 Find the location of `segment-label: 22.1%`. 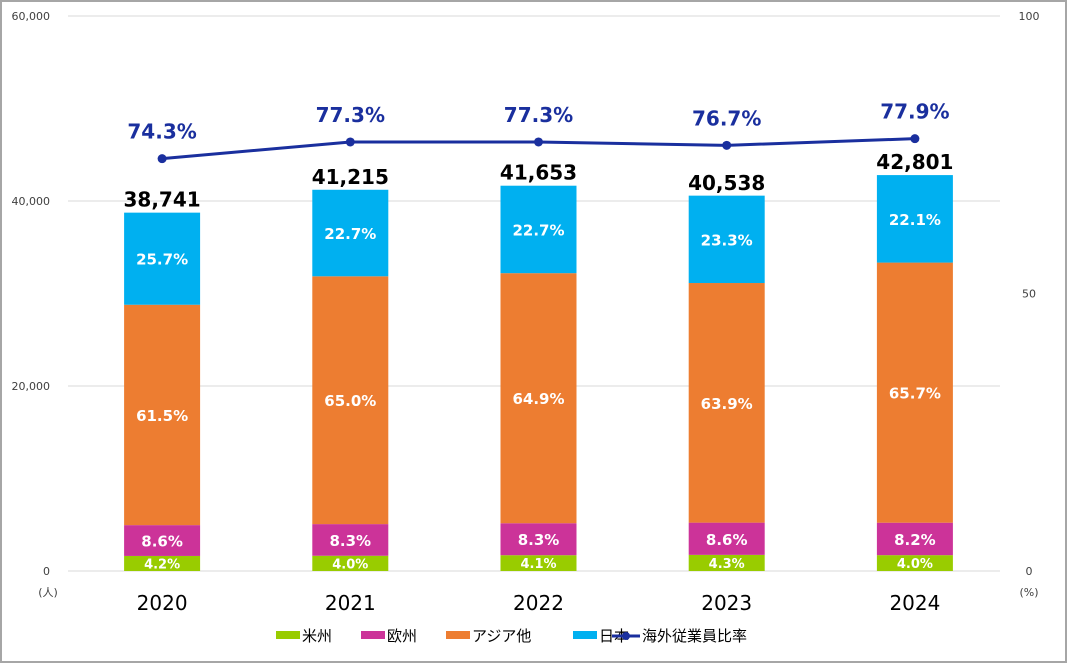

segment-label: 22.1% is located at coordinates (915, 220).